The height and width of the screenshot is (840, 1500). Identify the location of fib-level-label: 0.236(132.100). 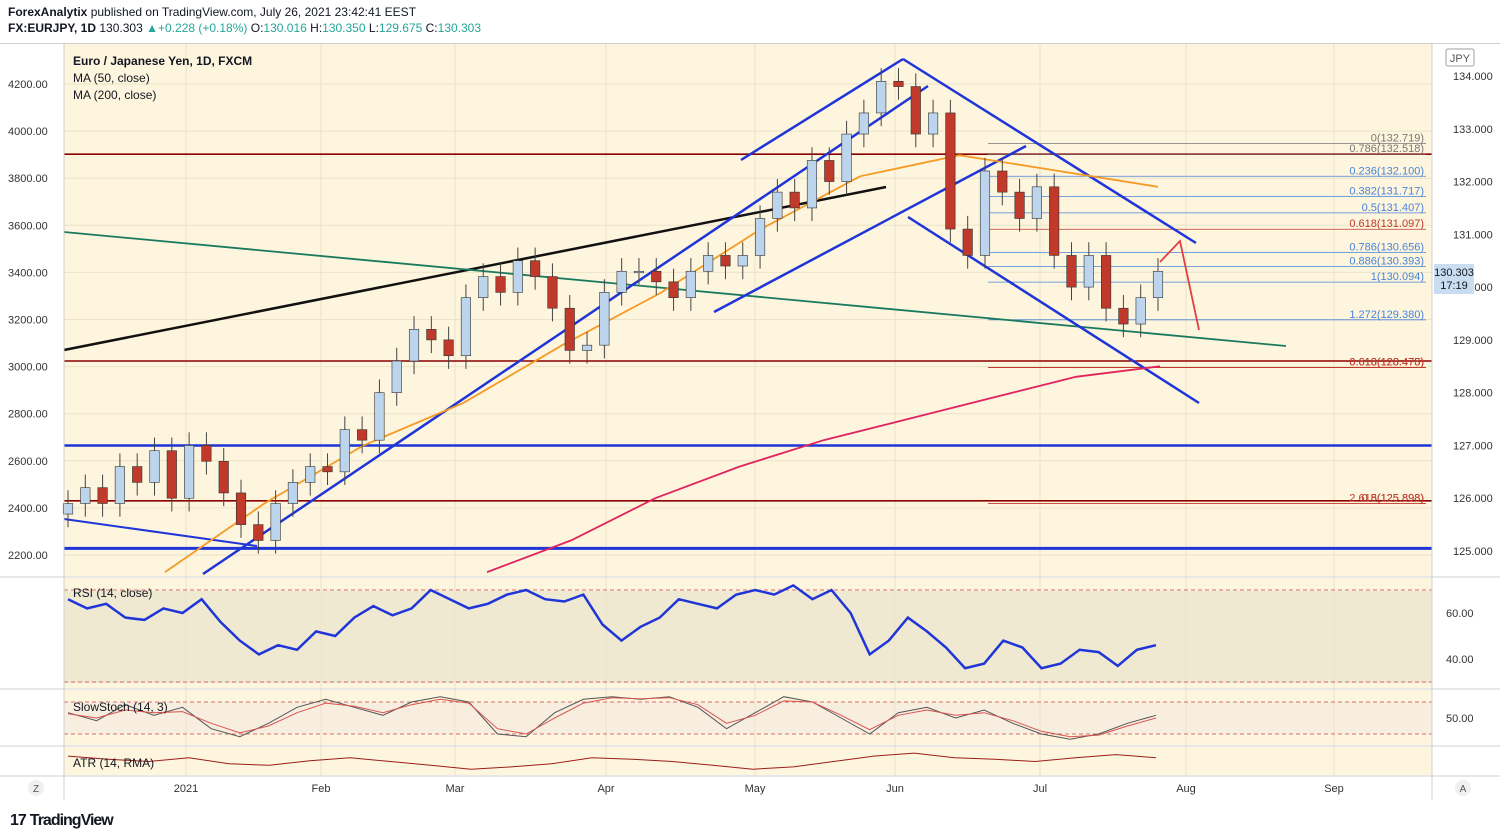
(1386, 171).